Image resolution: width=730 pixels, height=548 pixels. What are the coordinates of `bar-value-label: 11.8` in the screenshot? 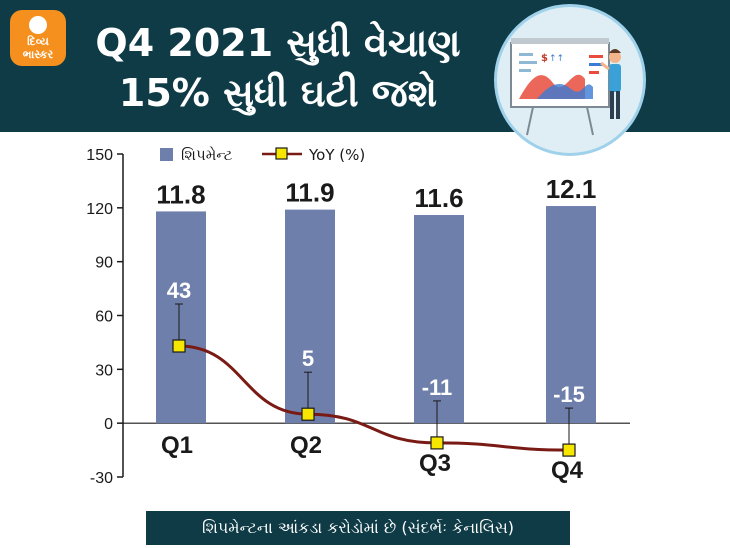 It's located at (180, 194).